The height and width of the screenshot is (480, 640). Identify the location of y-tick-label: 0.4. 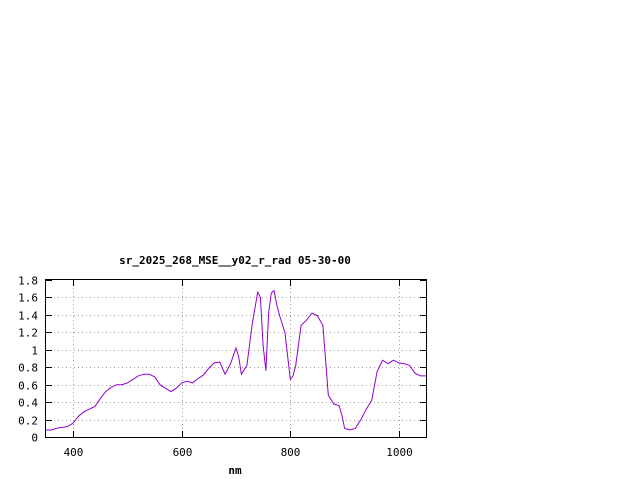
(28, 403).